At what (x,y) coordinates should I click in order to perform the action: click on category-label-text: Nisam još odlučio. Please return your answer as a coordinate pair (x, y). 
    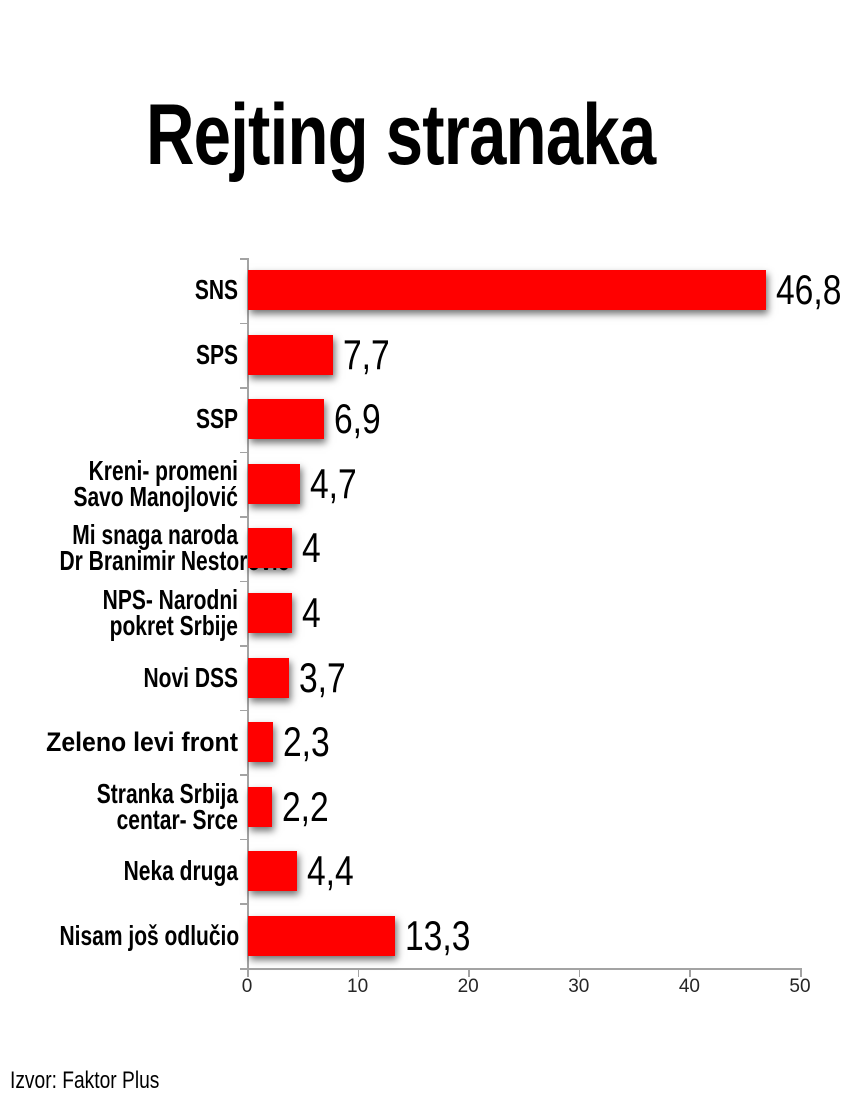
    Looking at the image, I should click on (149, 935).